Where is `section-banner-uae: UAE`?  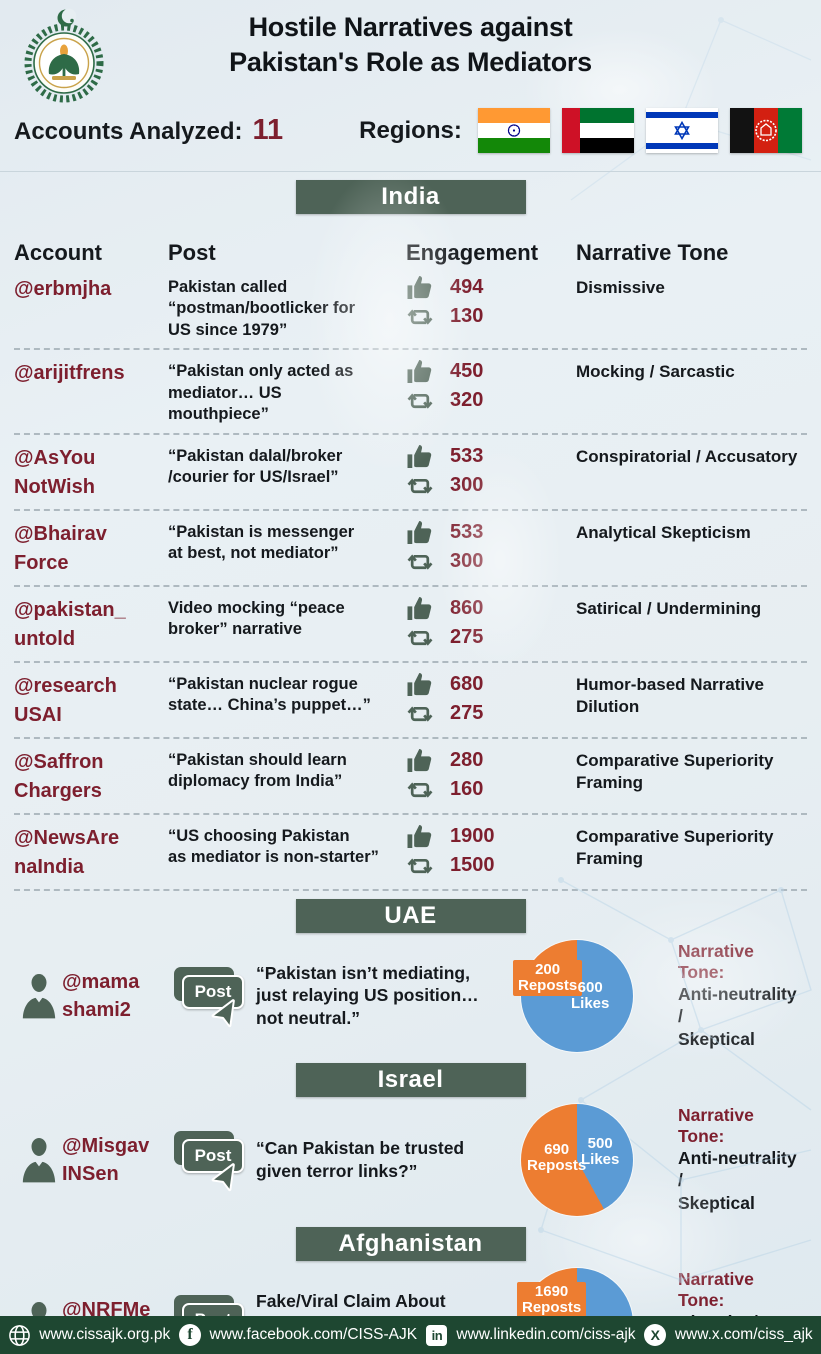
section-banner-uae: UAE is located at coordinates (410, 915).